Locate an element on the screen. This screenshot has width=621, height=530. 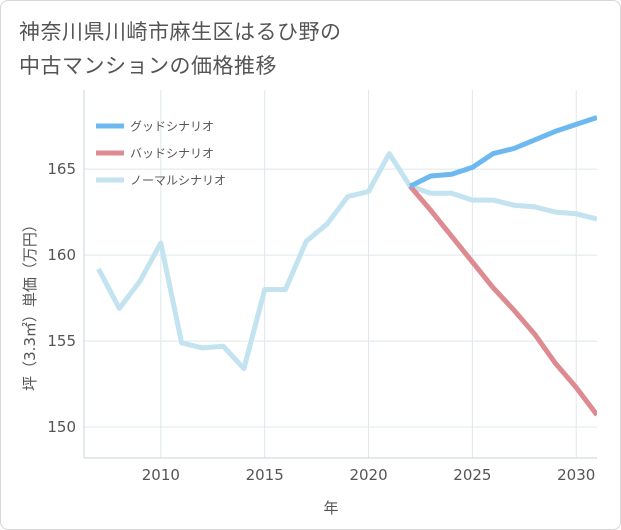
x-tick-label-2015: 2015 is located at coordinates (265, 475).